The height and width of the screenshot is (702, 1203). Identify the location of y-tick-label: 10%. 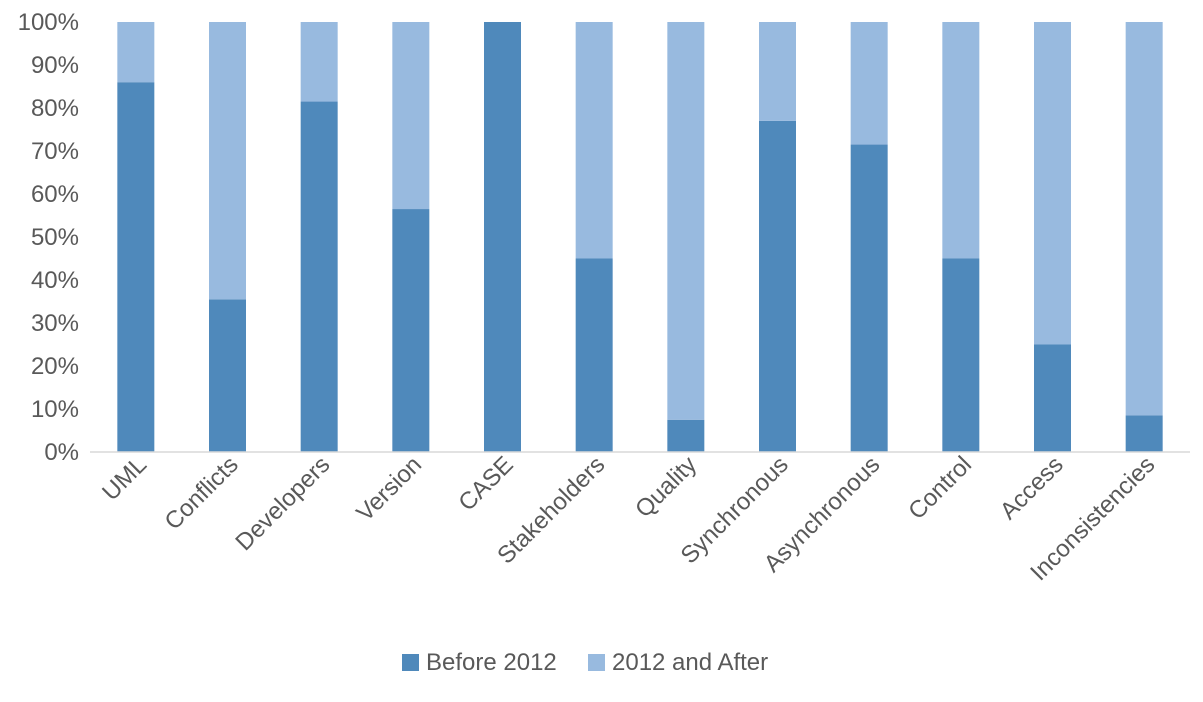
(55, 409).